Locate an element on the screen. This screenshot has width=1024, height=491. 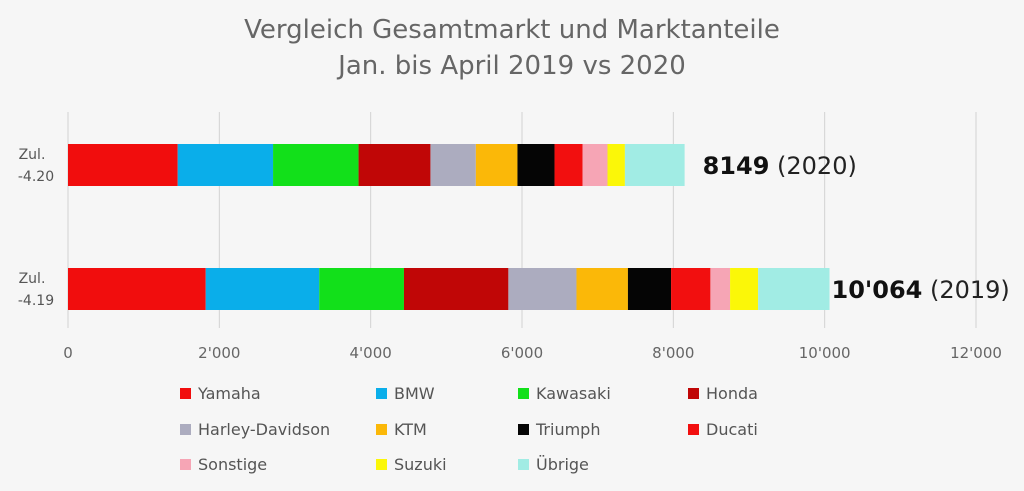
legend-label-sonstige: Sonstige is located at coordinates (232, 464).